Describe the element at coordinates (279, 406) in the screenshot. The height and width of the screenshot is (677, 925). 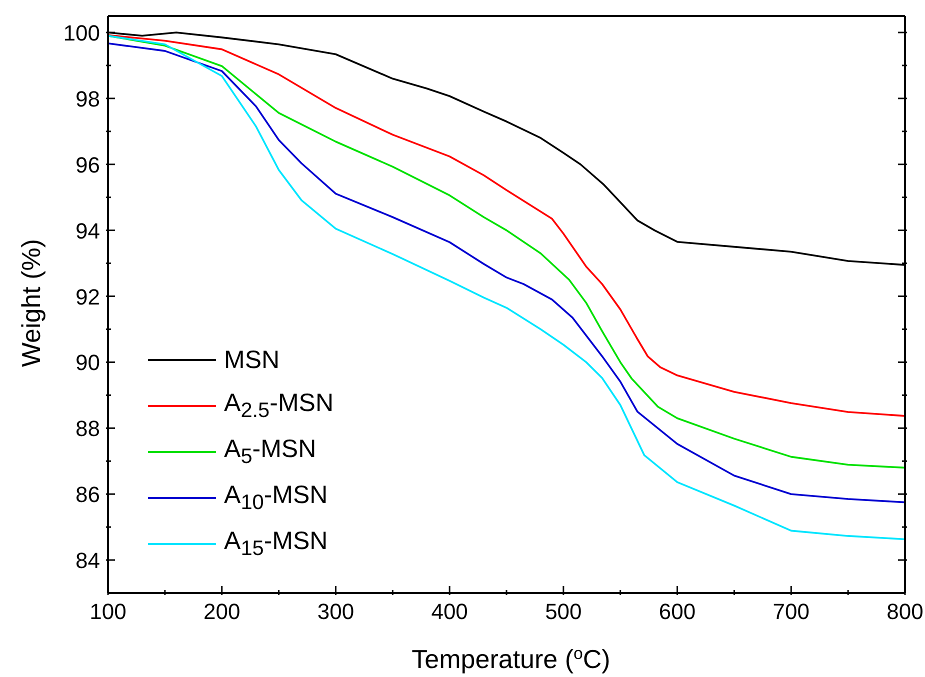
I see `legend-label: A$_{2.5}$-MSN` at that location.